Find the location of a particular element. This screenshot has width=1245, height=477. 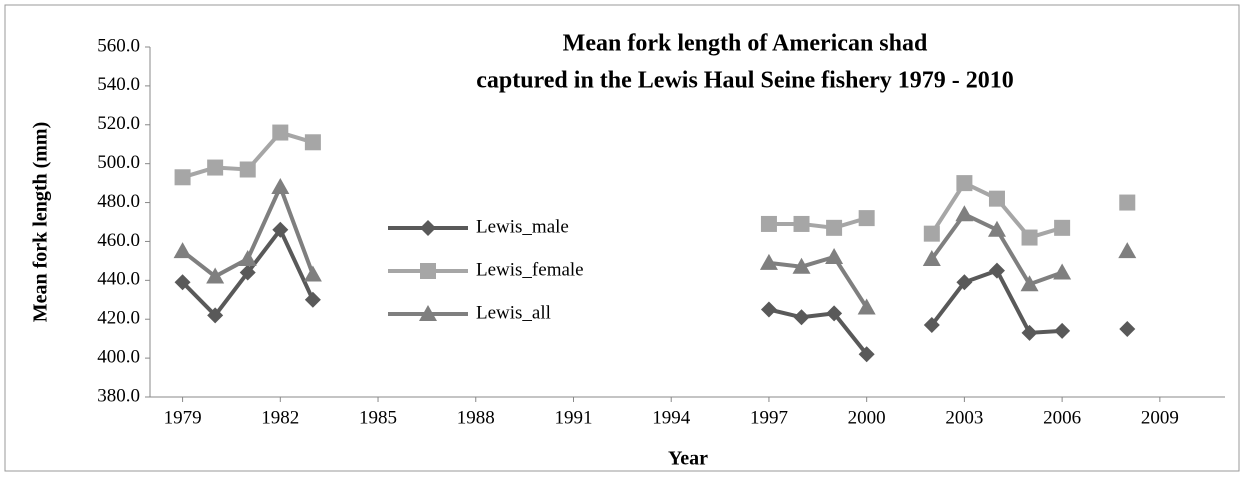

x-axis-label: Year is located at coordinates (688, 459).